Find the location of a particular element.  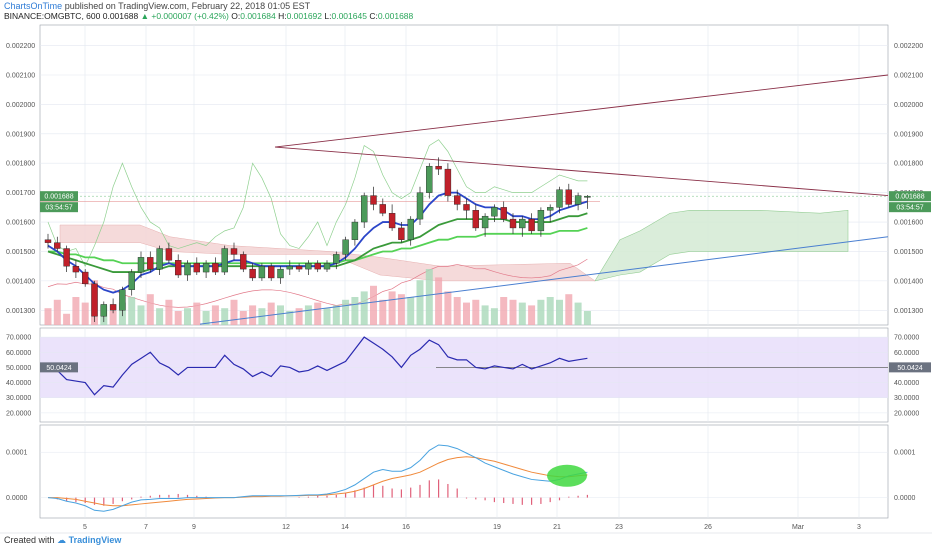

x-tick-label: 14 is located at coordinates (345, 527).